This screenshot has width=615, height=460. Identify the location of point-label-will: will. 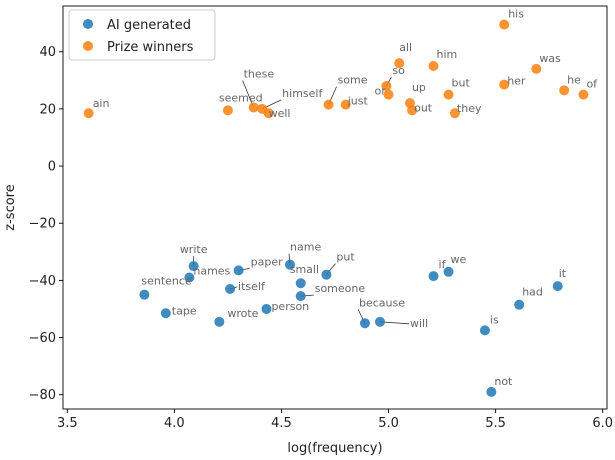
(419, 323).